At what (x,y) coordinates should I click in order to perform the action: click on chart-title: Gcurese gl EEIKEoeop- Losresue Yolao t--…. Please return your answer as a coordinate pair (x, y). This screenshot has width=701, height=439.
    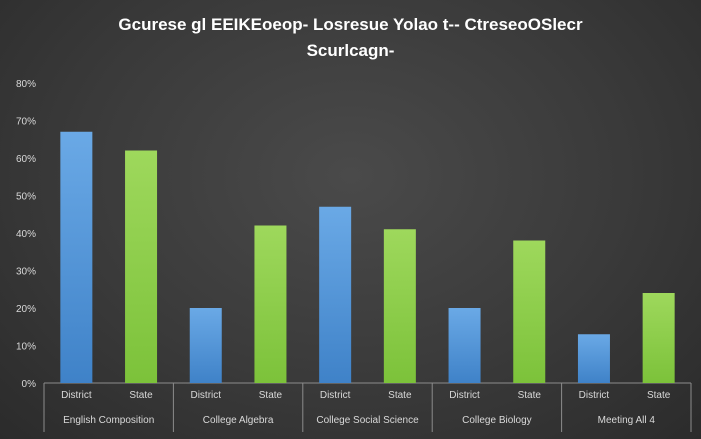
    Looking at the image, I should click on (350, 38).